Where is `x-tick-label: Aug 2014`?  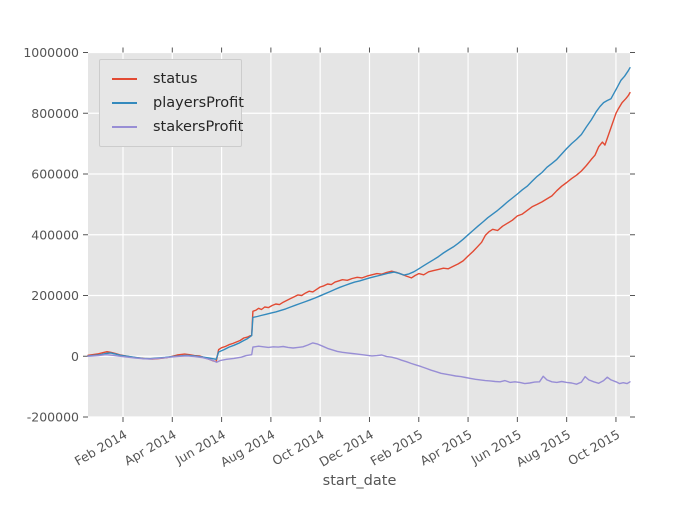 x-tick-label: Aug 2014 is located at coordinates (248, 448).